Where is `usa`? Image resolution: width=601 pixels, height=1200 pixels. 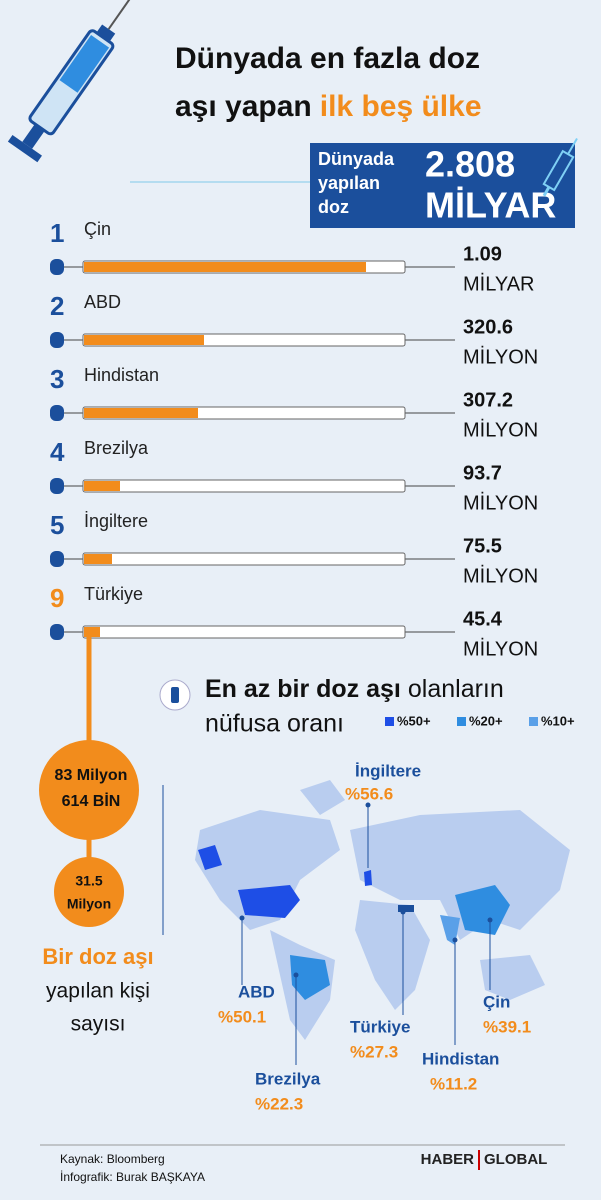 usa is located at coordinates (269, 901).